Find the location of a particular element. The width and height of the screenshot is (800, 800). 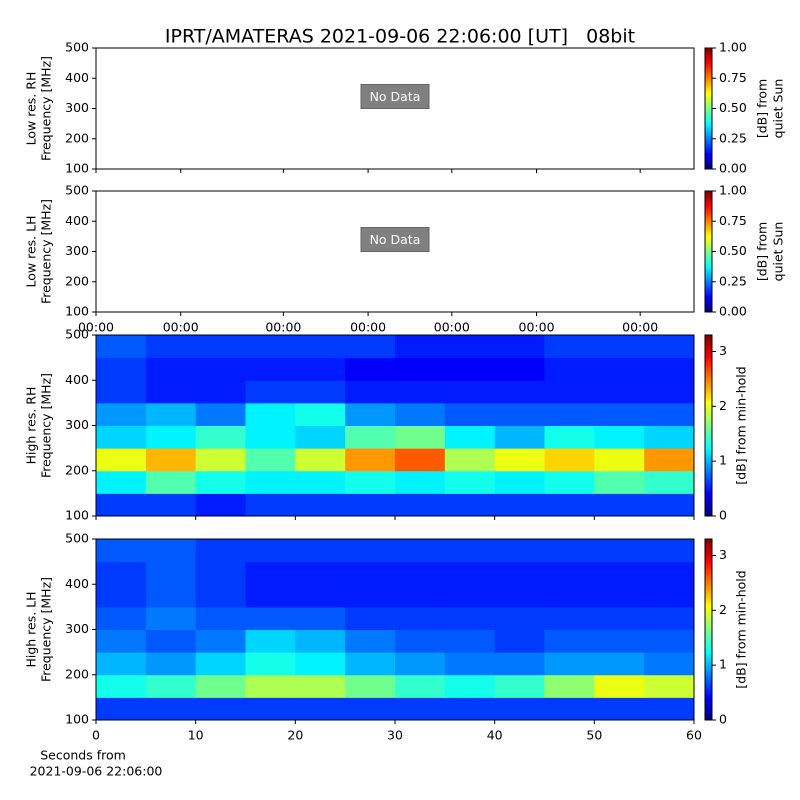

colorbar-tick-label: 1 is located at coordinates (723, 664).